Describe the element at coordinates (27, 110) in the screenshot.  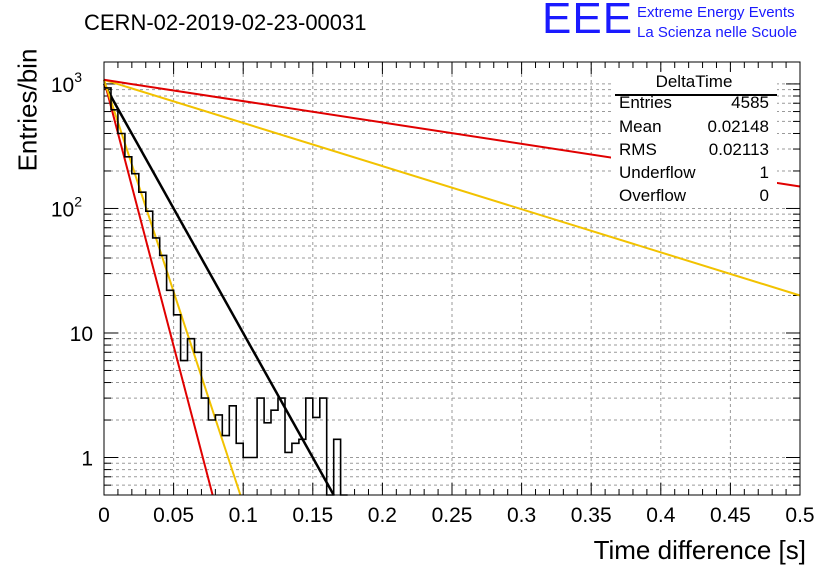
I see `y-axis-label: Entries/bin` at that location.